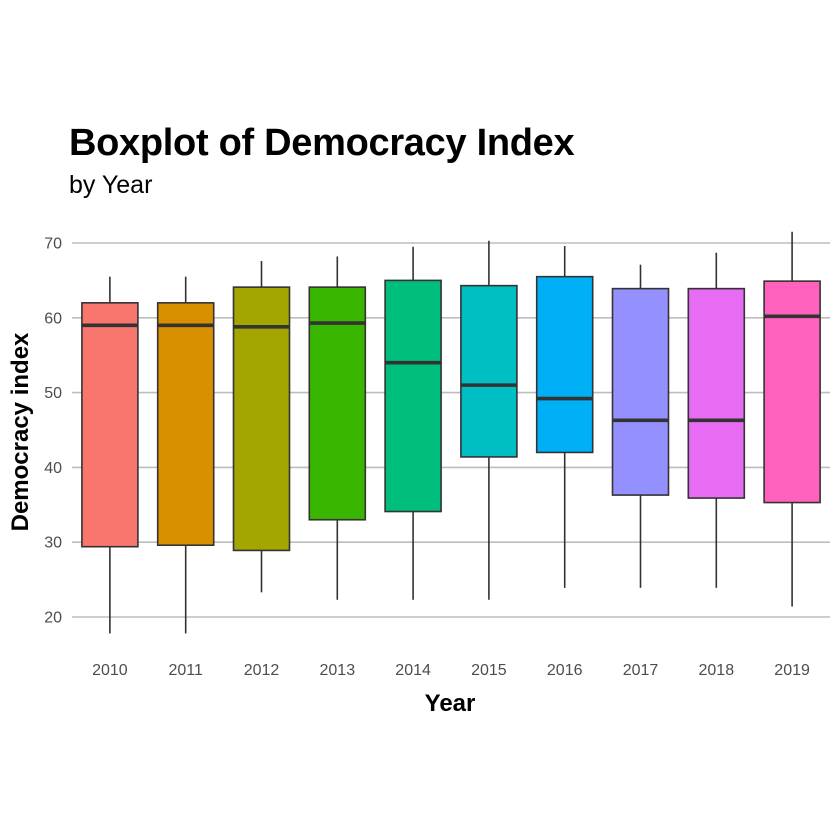  I want to click on y-tick-label-30: 30, so click(53, 543).